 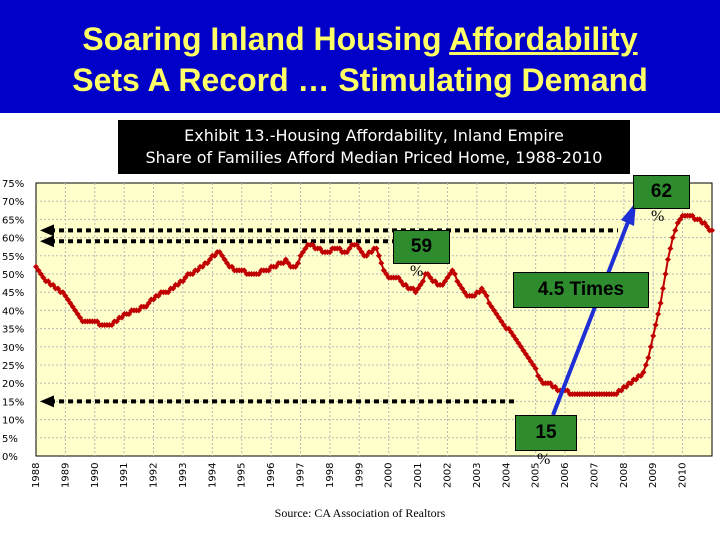 What do you see at coordinates (546, 433) in the screenshot?
I see `callout-15: 15` at bounding box center [546, 433].